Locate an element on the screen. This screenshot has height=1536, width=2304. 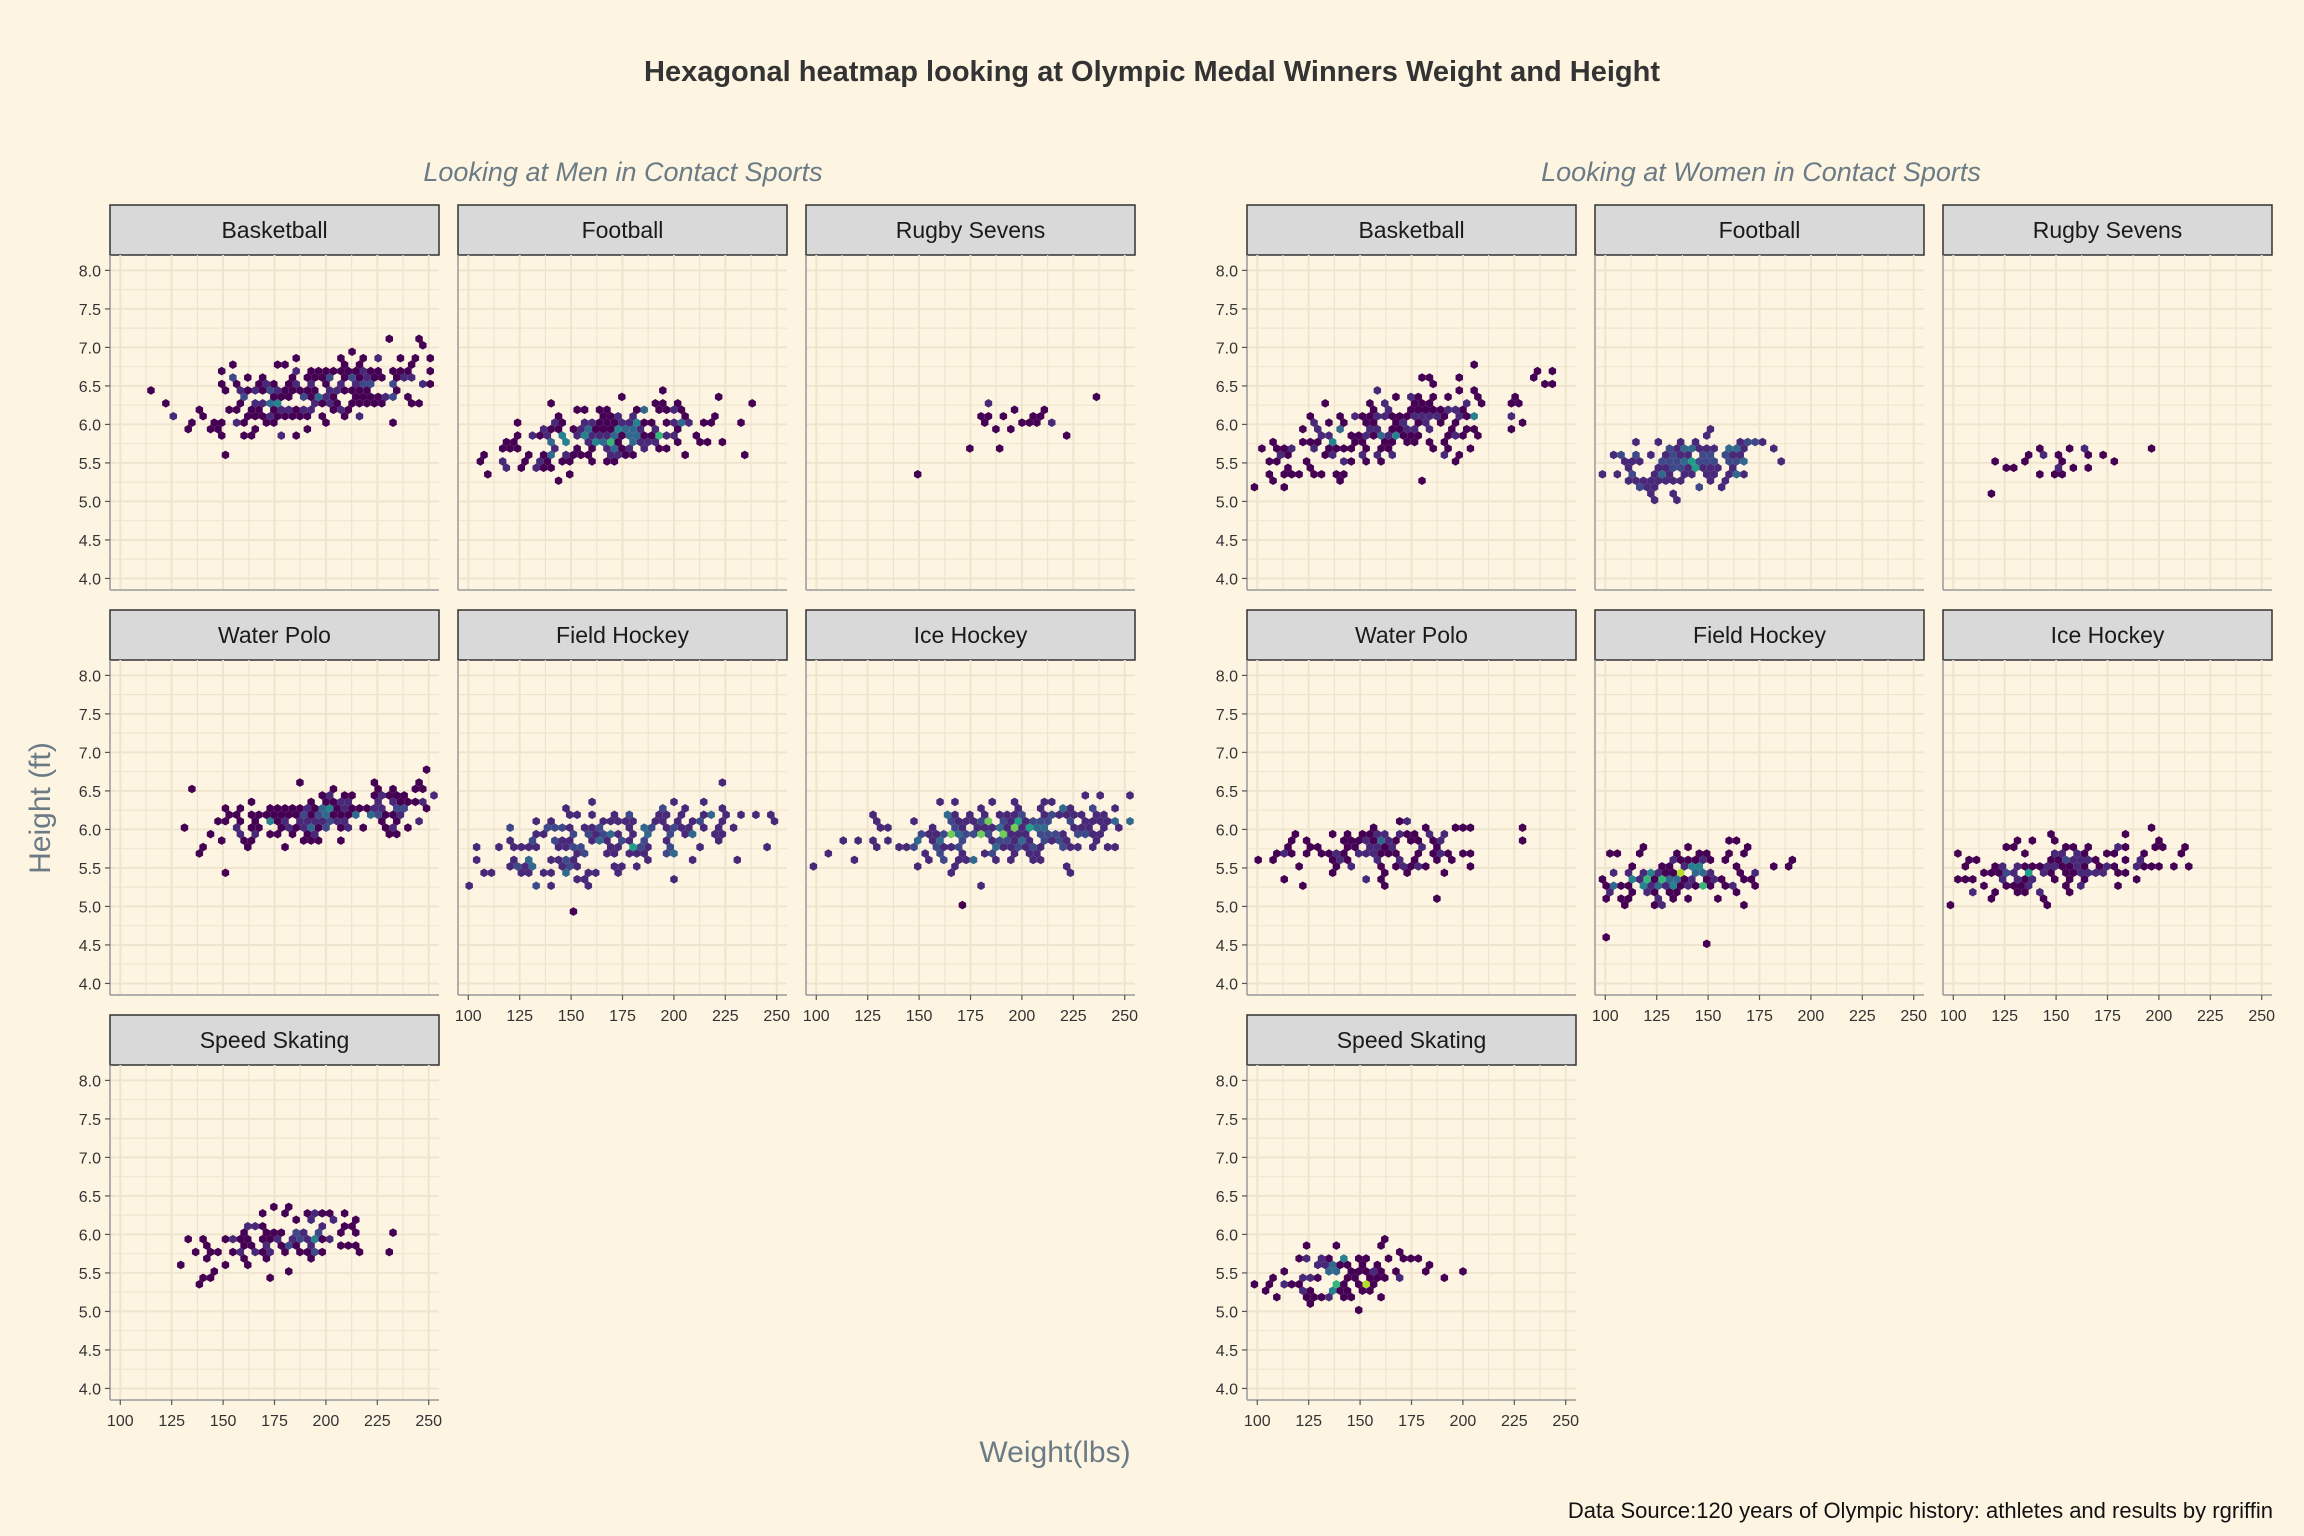
facet-strip-label: Ice Hockey is located at coordinates (2108, 635).